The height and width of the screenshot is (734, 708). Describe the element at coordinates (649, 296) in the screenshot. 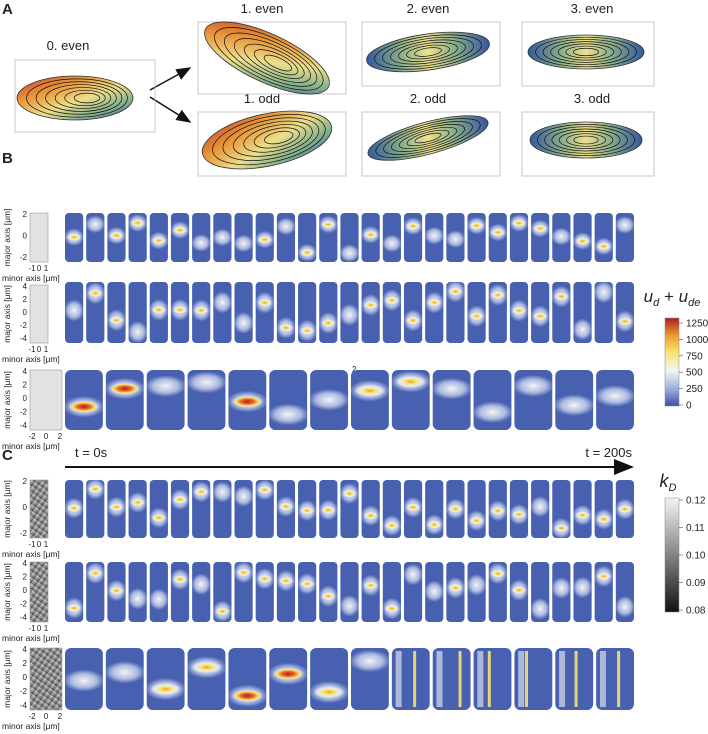

I see `label-part: u` at that location.